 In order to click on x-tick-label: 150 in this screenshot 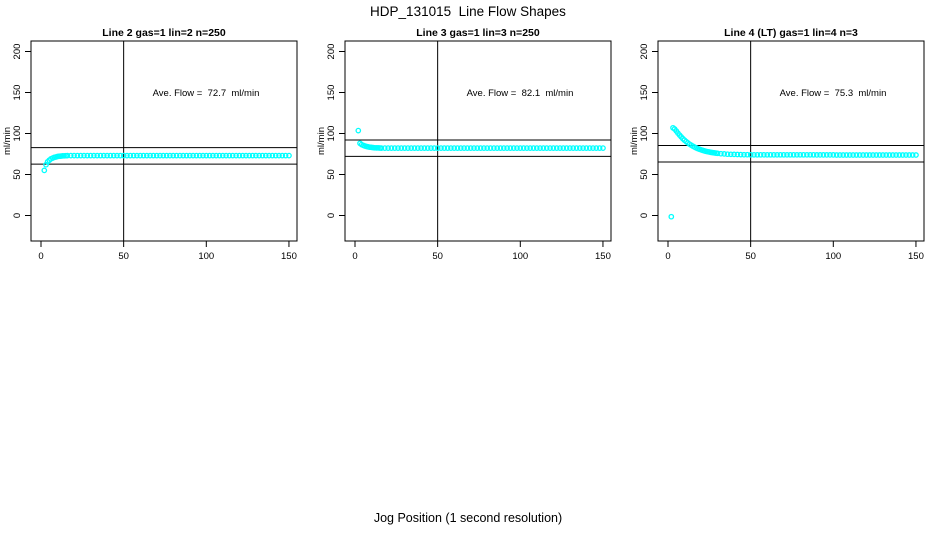, I will do `click(289, 256)`.